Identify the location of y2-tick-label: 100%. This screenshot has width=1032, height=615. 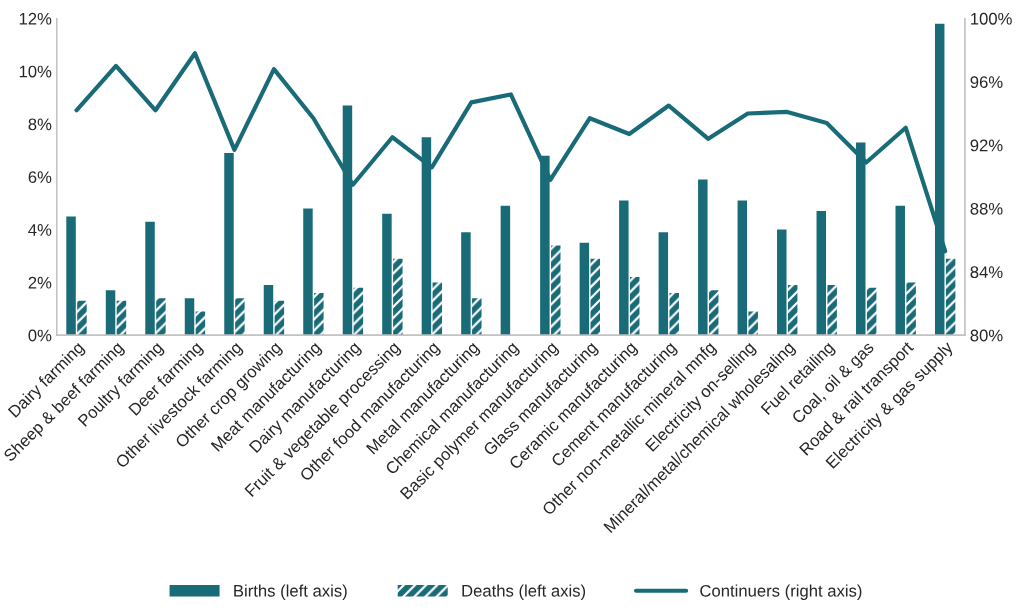
(991, 18).